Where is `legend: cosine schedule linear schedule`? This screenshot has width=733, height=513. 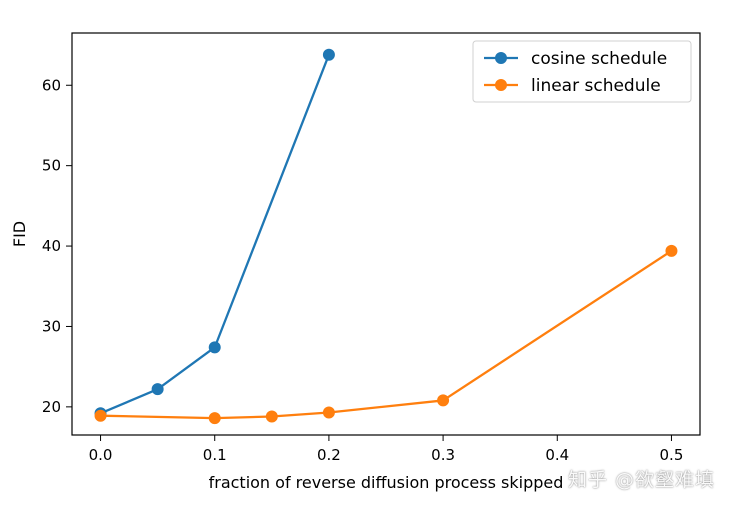 legend: cosine schedule linear schedule is located at coordinates (582, 71).